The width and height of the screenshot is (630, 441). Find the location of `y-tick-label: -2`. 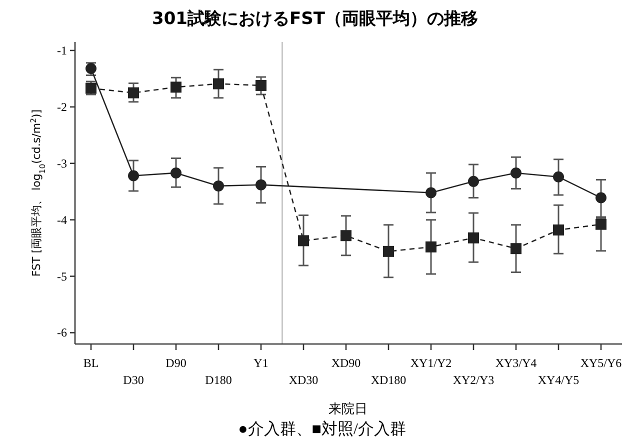

y-tick-label: -2 is located at coordinates (62, 107).